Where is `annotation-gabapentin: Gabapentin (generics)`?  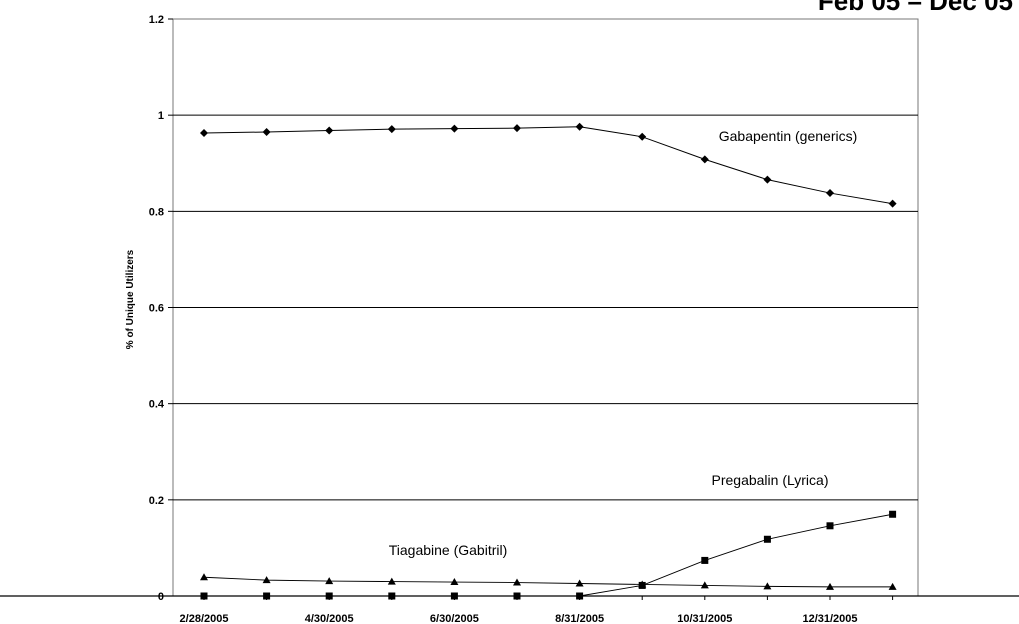
annotation-gabapentin: Gabapentin (generics) is located at coordinates (788, 136).